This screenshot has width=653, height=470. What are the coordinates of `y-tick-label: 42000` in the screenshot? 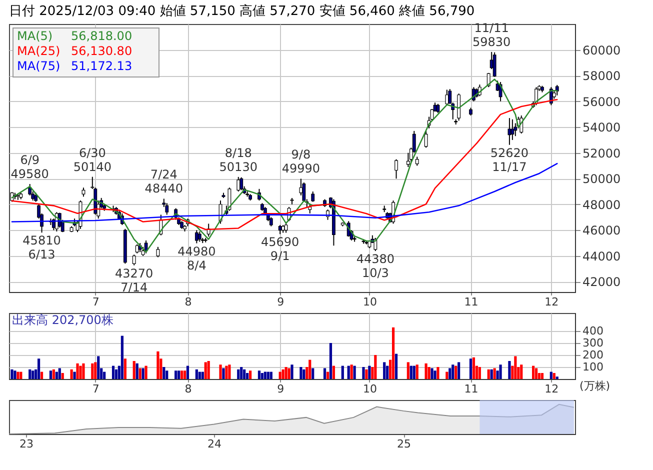 It's located at (601, 282).